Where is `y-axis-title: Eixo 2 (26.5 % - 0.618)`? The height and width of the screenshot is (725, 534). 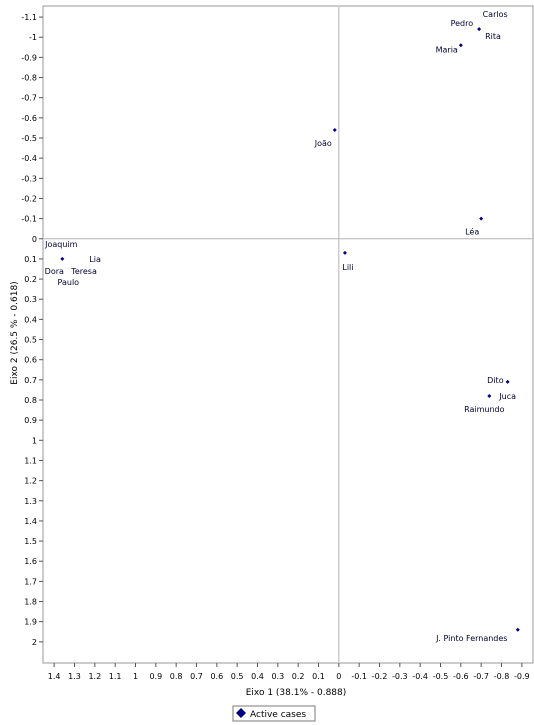 y-axis-title: Eixo 2 (26.5 % - 0.618) is located at coordinates (15, 332).